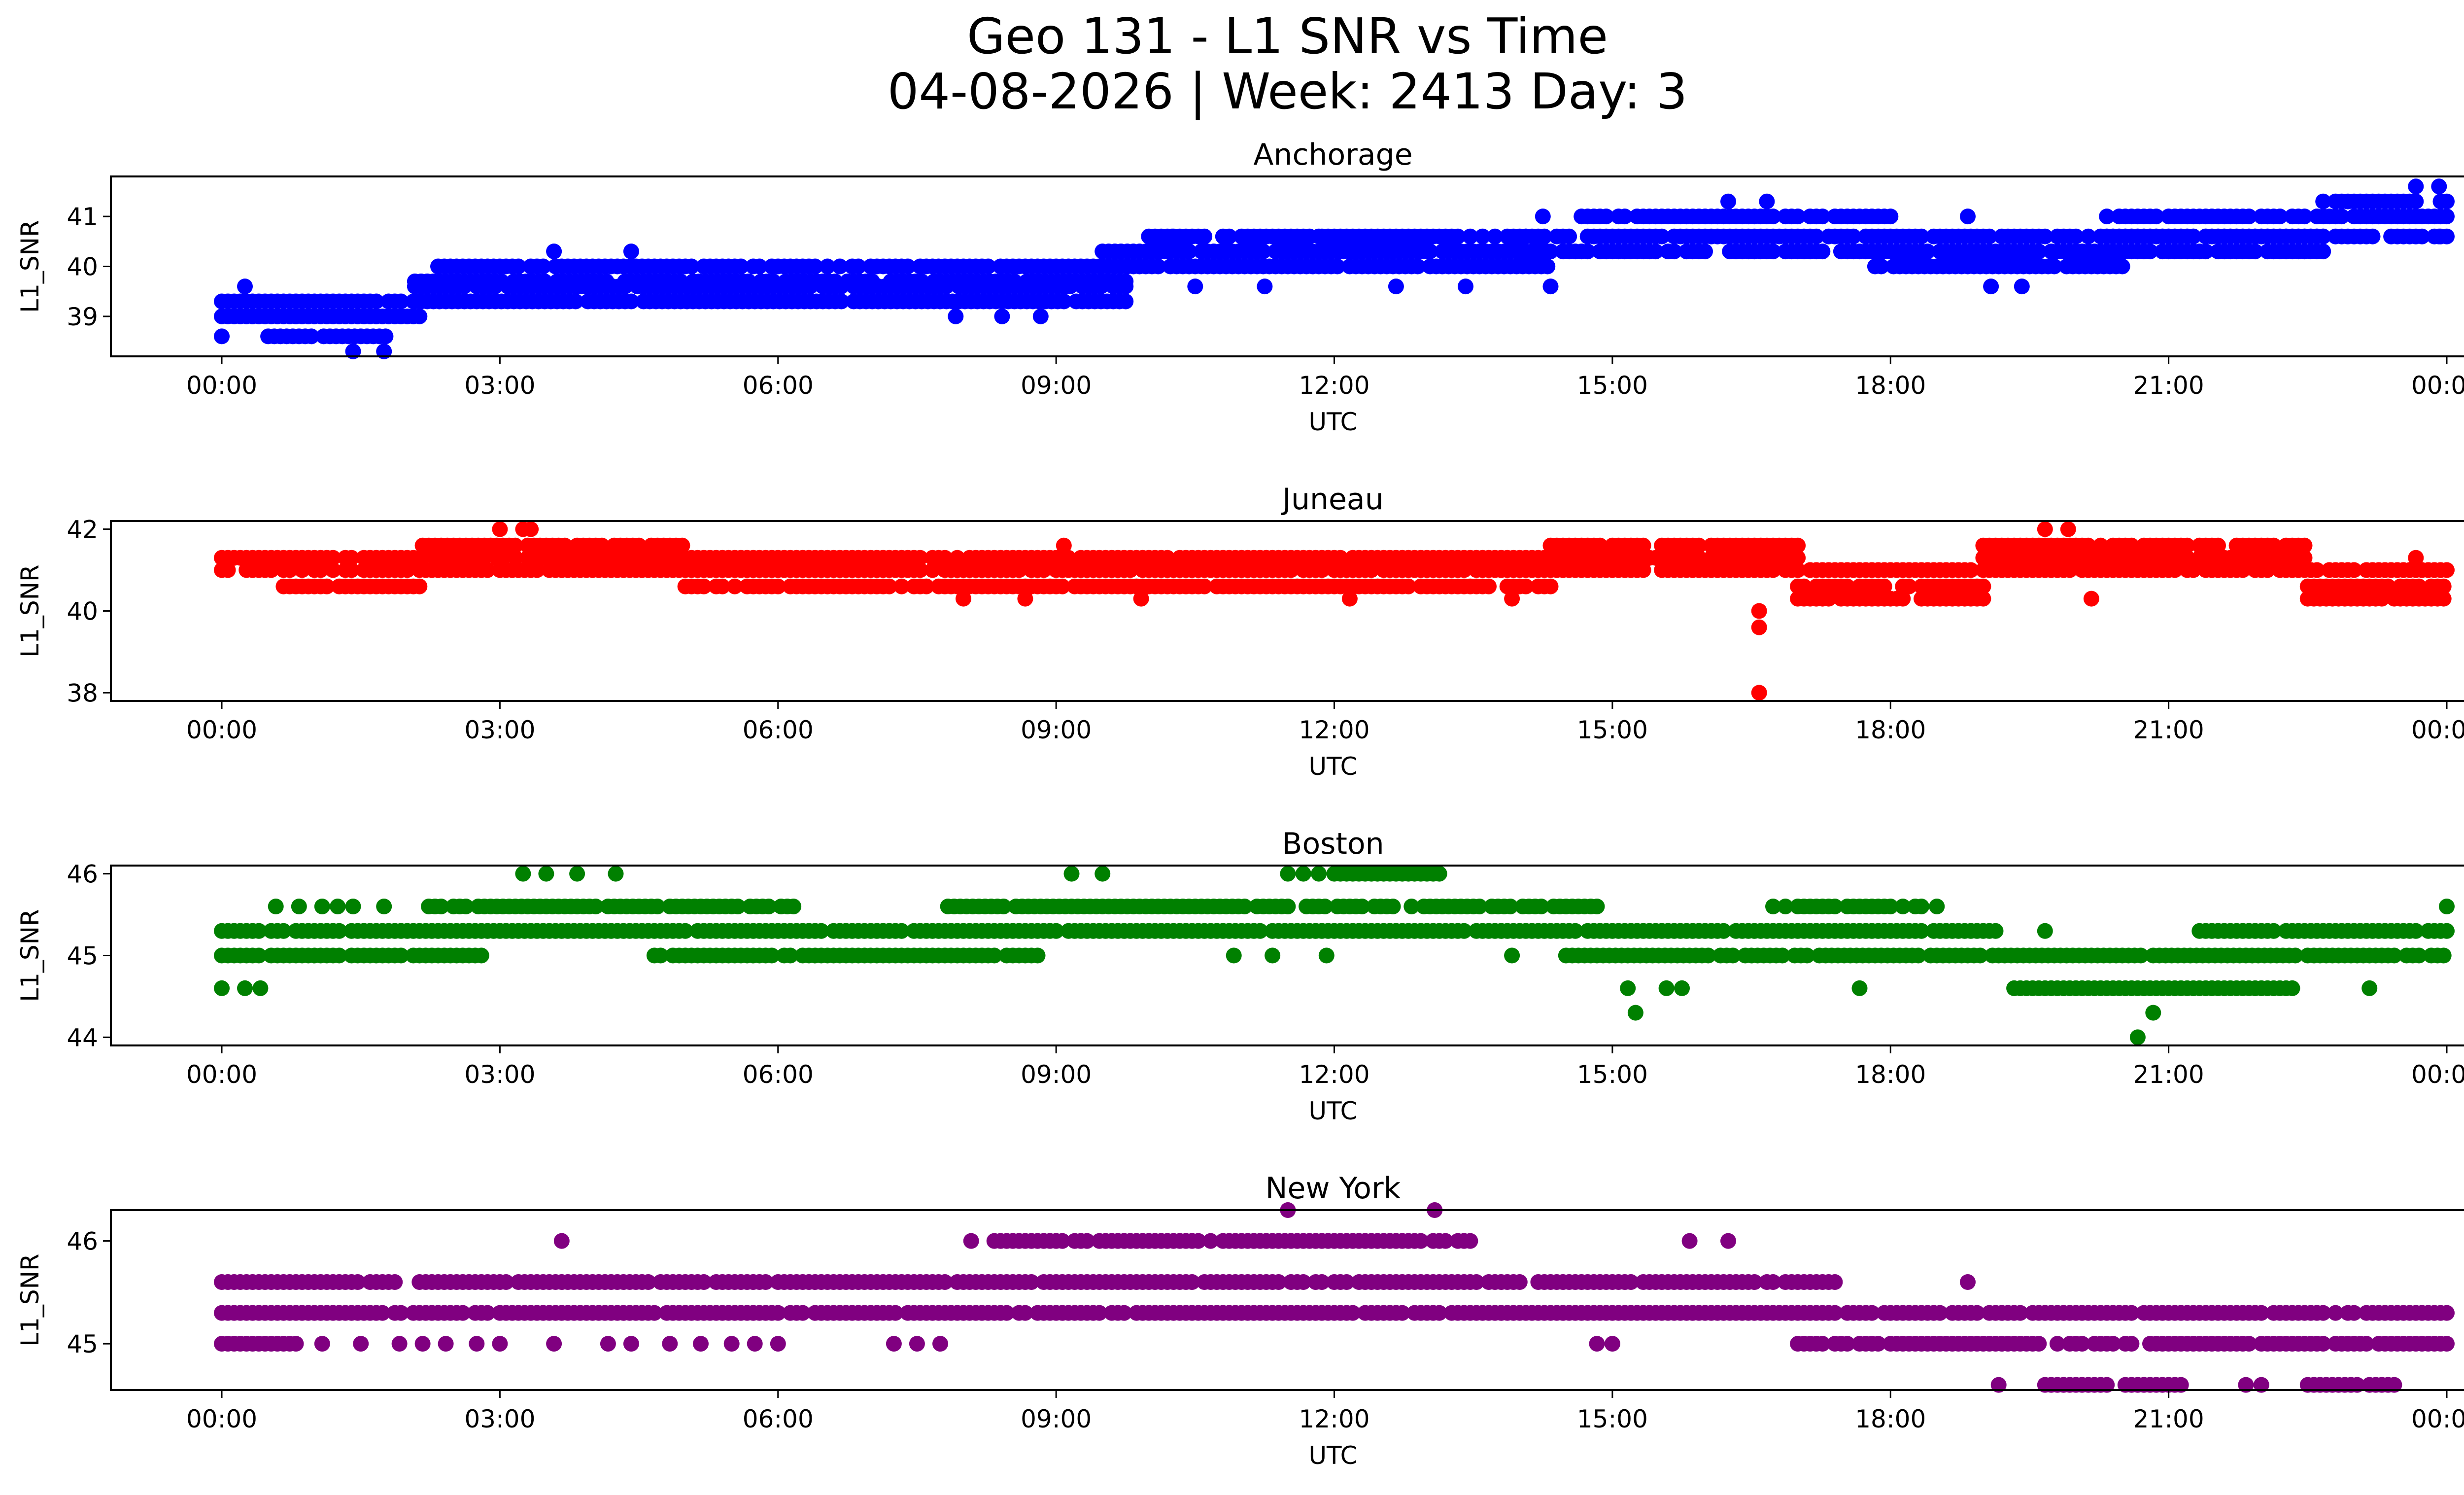 This screenshot has width=2464, height=1495. I want to click on panel-title: Juneau, so click(1331, 499).